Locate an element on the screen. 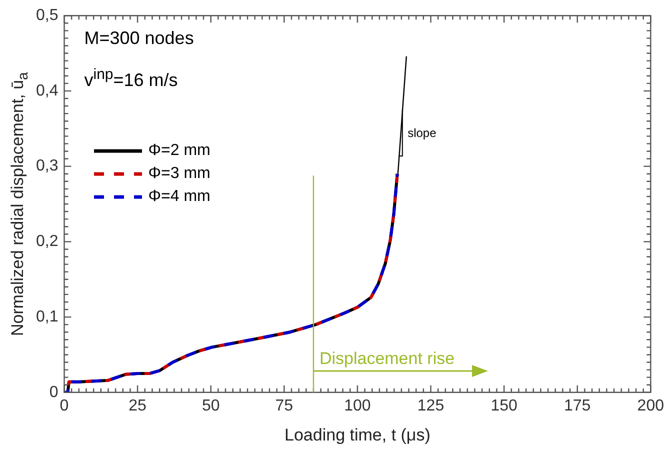  annotation: v$^{inp}$=16 m/s is located at coordinates (131, 78).